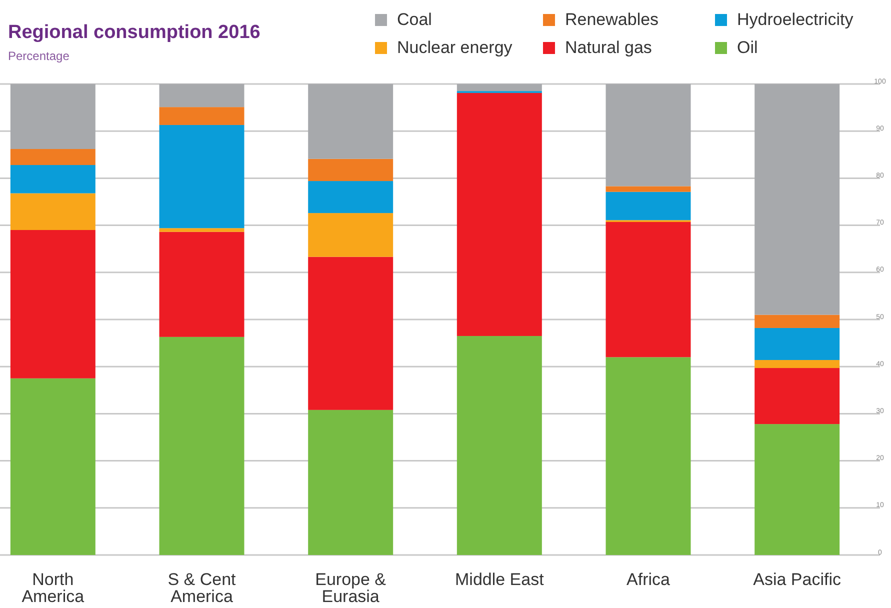 The image size is (891, 608). I want to click on x-tick-label: S & Cent America, so click(202, 588).